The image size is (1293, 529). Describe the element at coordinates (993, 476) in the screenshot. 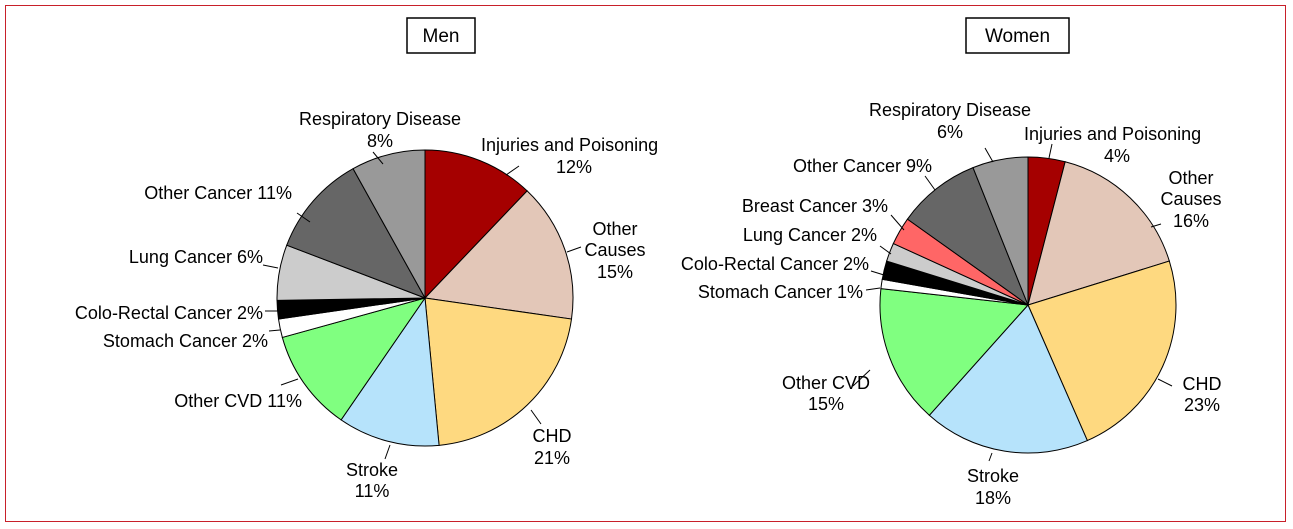

I see `women-stroke-category: Stroke` at that location.